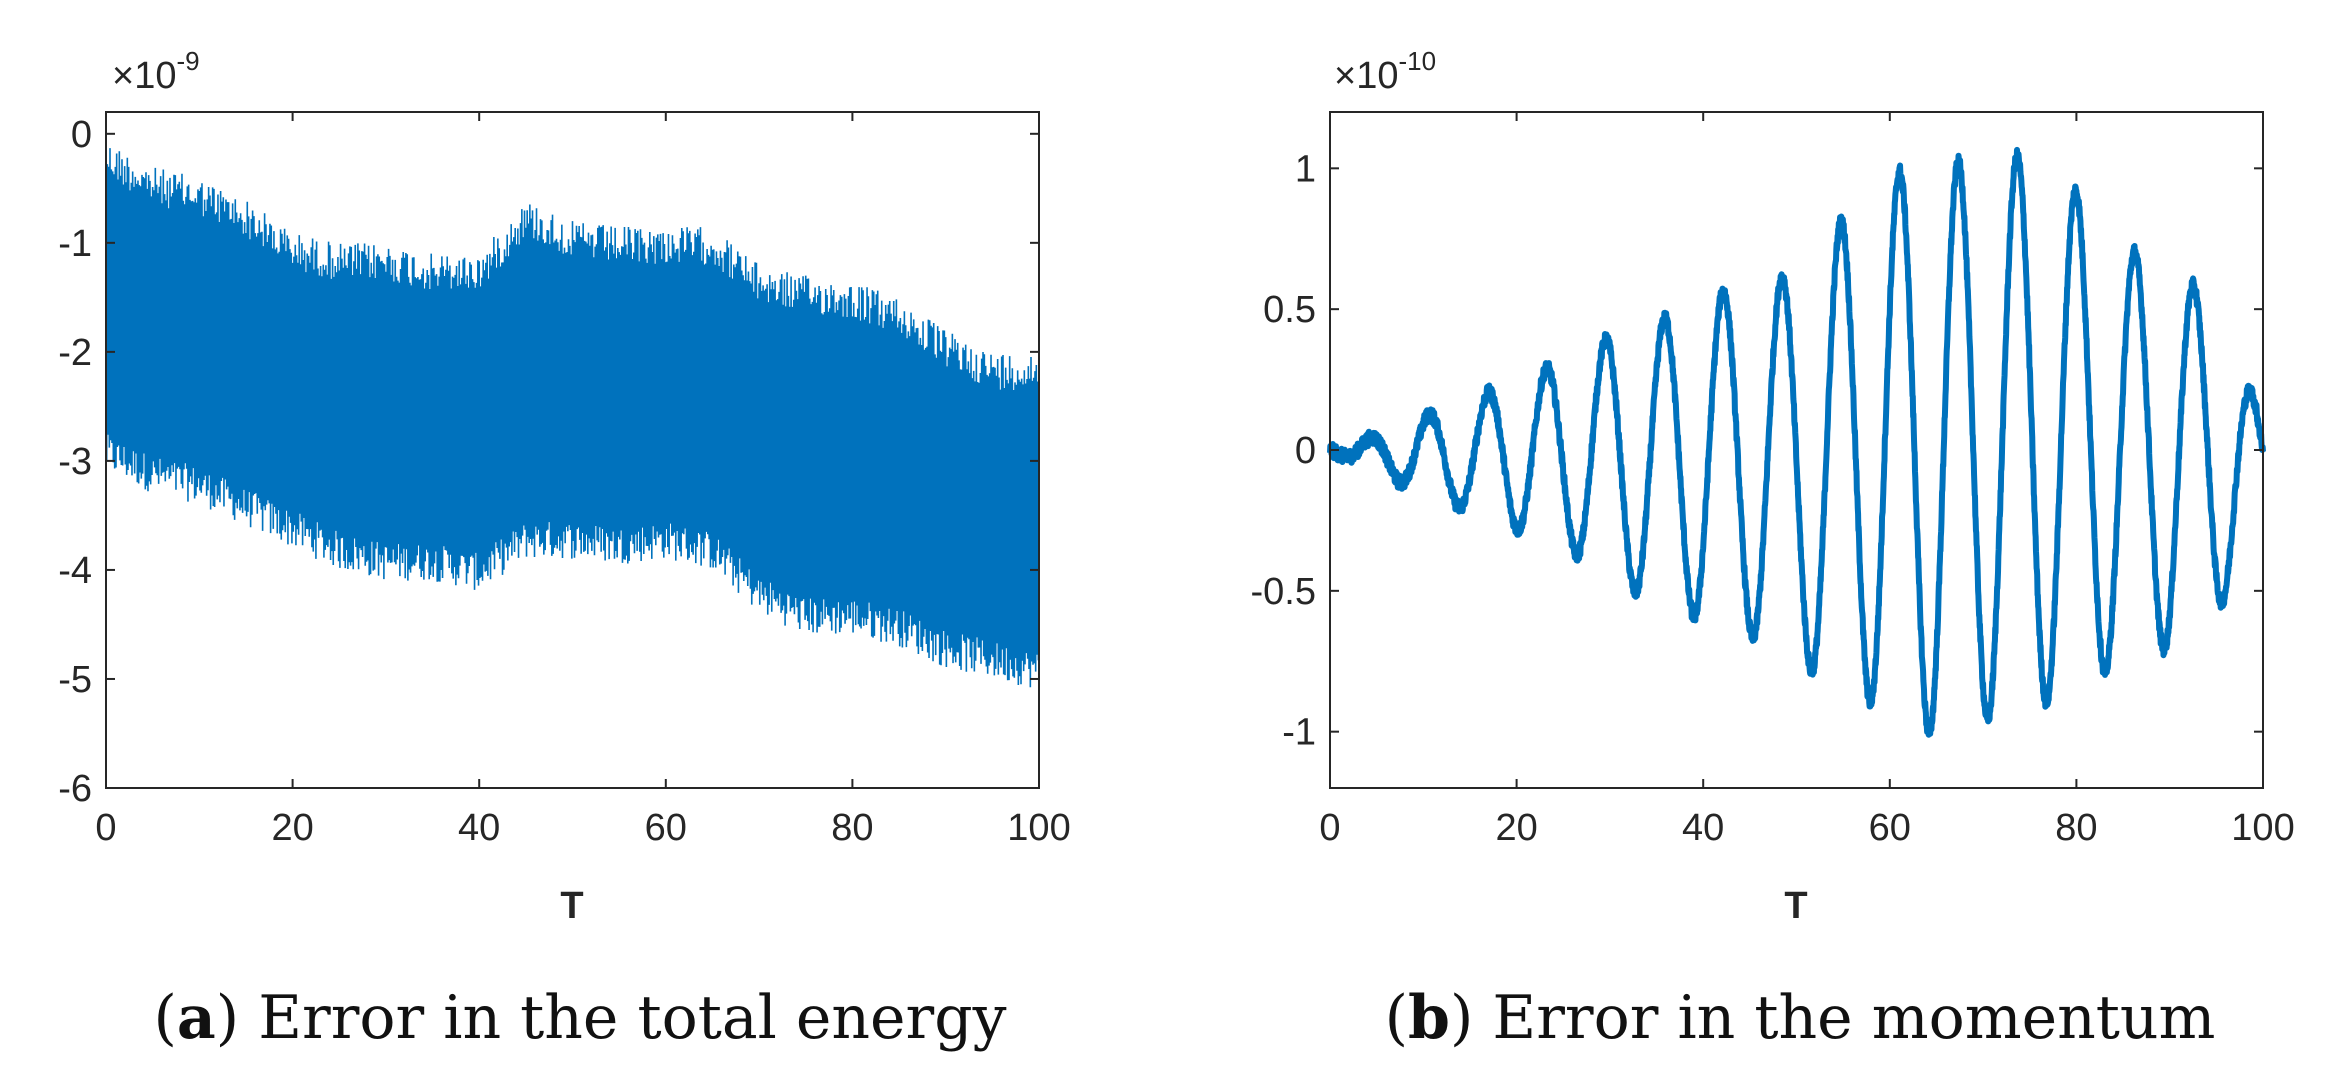 This screenshot has width=2330, height=1087. I want to click on panel-a-x-tick-label: 40, so click(479, 828).